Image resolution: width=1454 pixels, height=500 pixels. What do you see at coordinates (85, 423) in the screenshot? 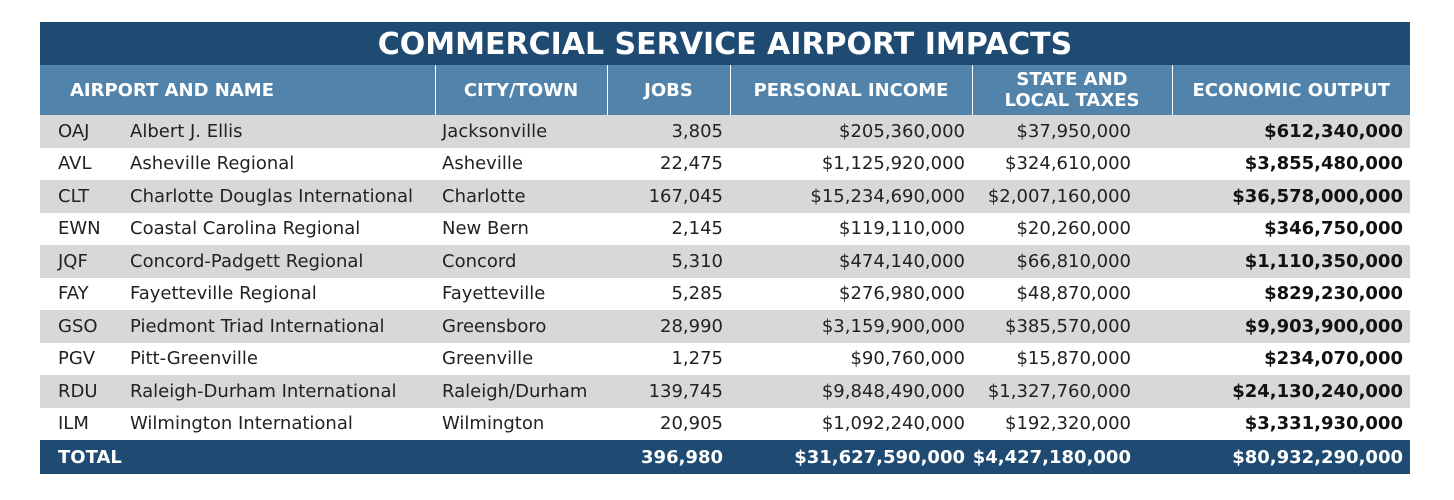
I see `airport-code: ILM` at bounding box center [85, 423].